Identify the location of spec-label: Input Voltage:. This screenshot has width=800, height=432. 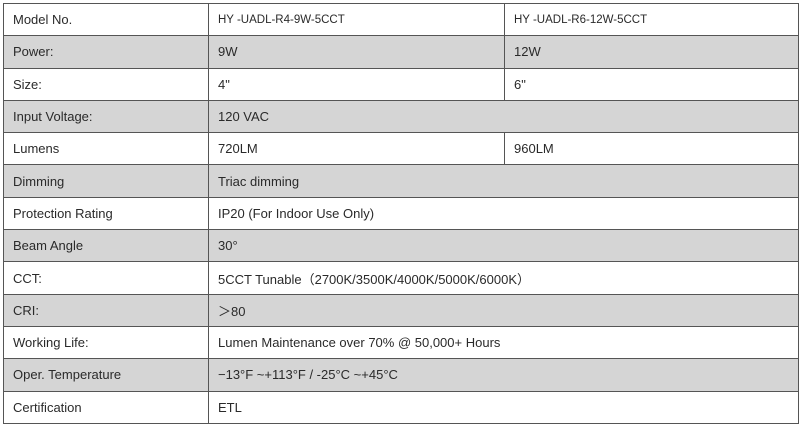
(106, 116).